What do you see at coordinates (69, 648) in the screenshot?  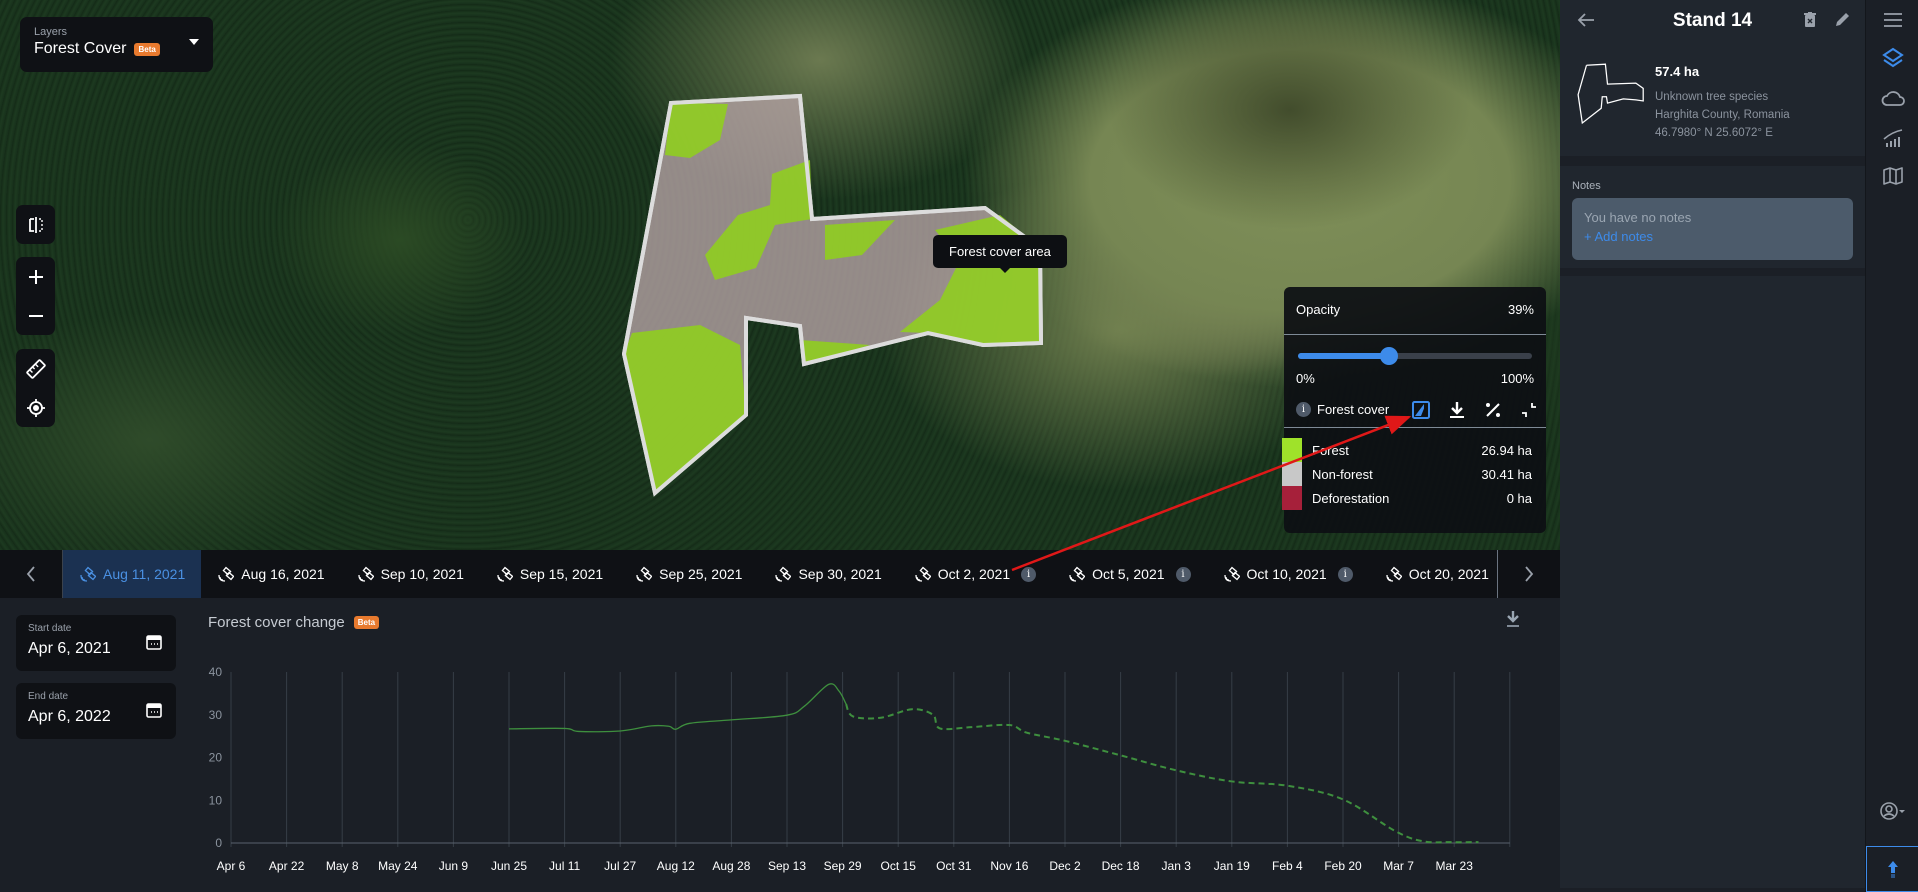 I see `start-date-value: Apr 6, 2021` at bounding box center [69, 648].